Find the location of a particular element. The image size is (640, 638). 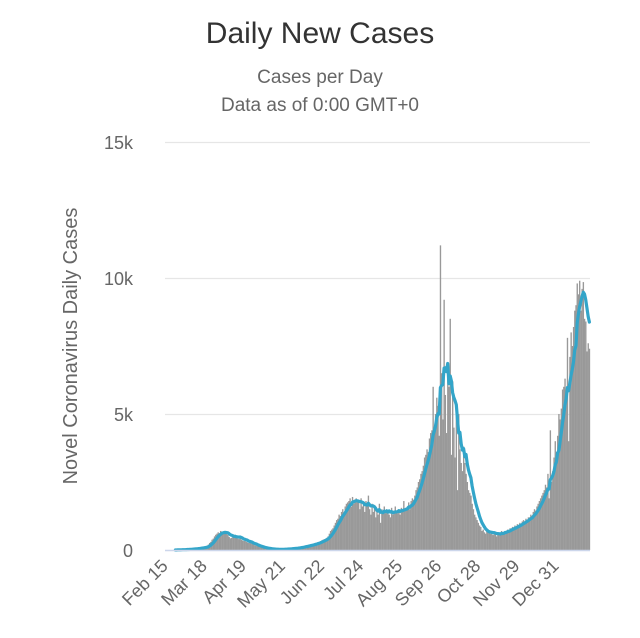

y-tick-label: 5k is located at coordinates (124, 415).